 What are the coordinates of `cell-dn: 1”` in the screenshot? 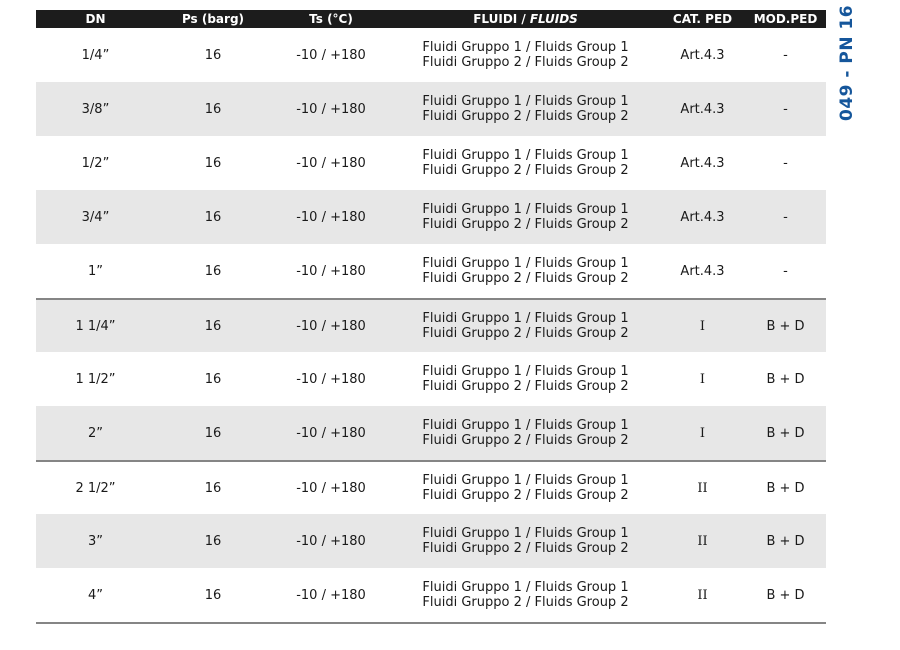 It's located at (95, 271).